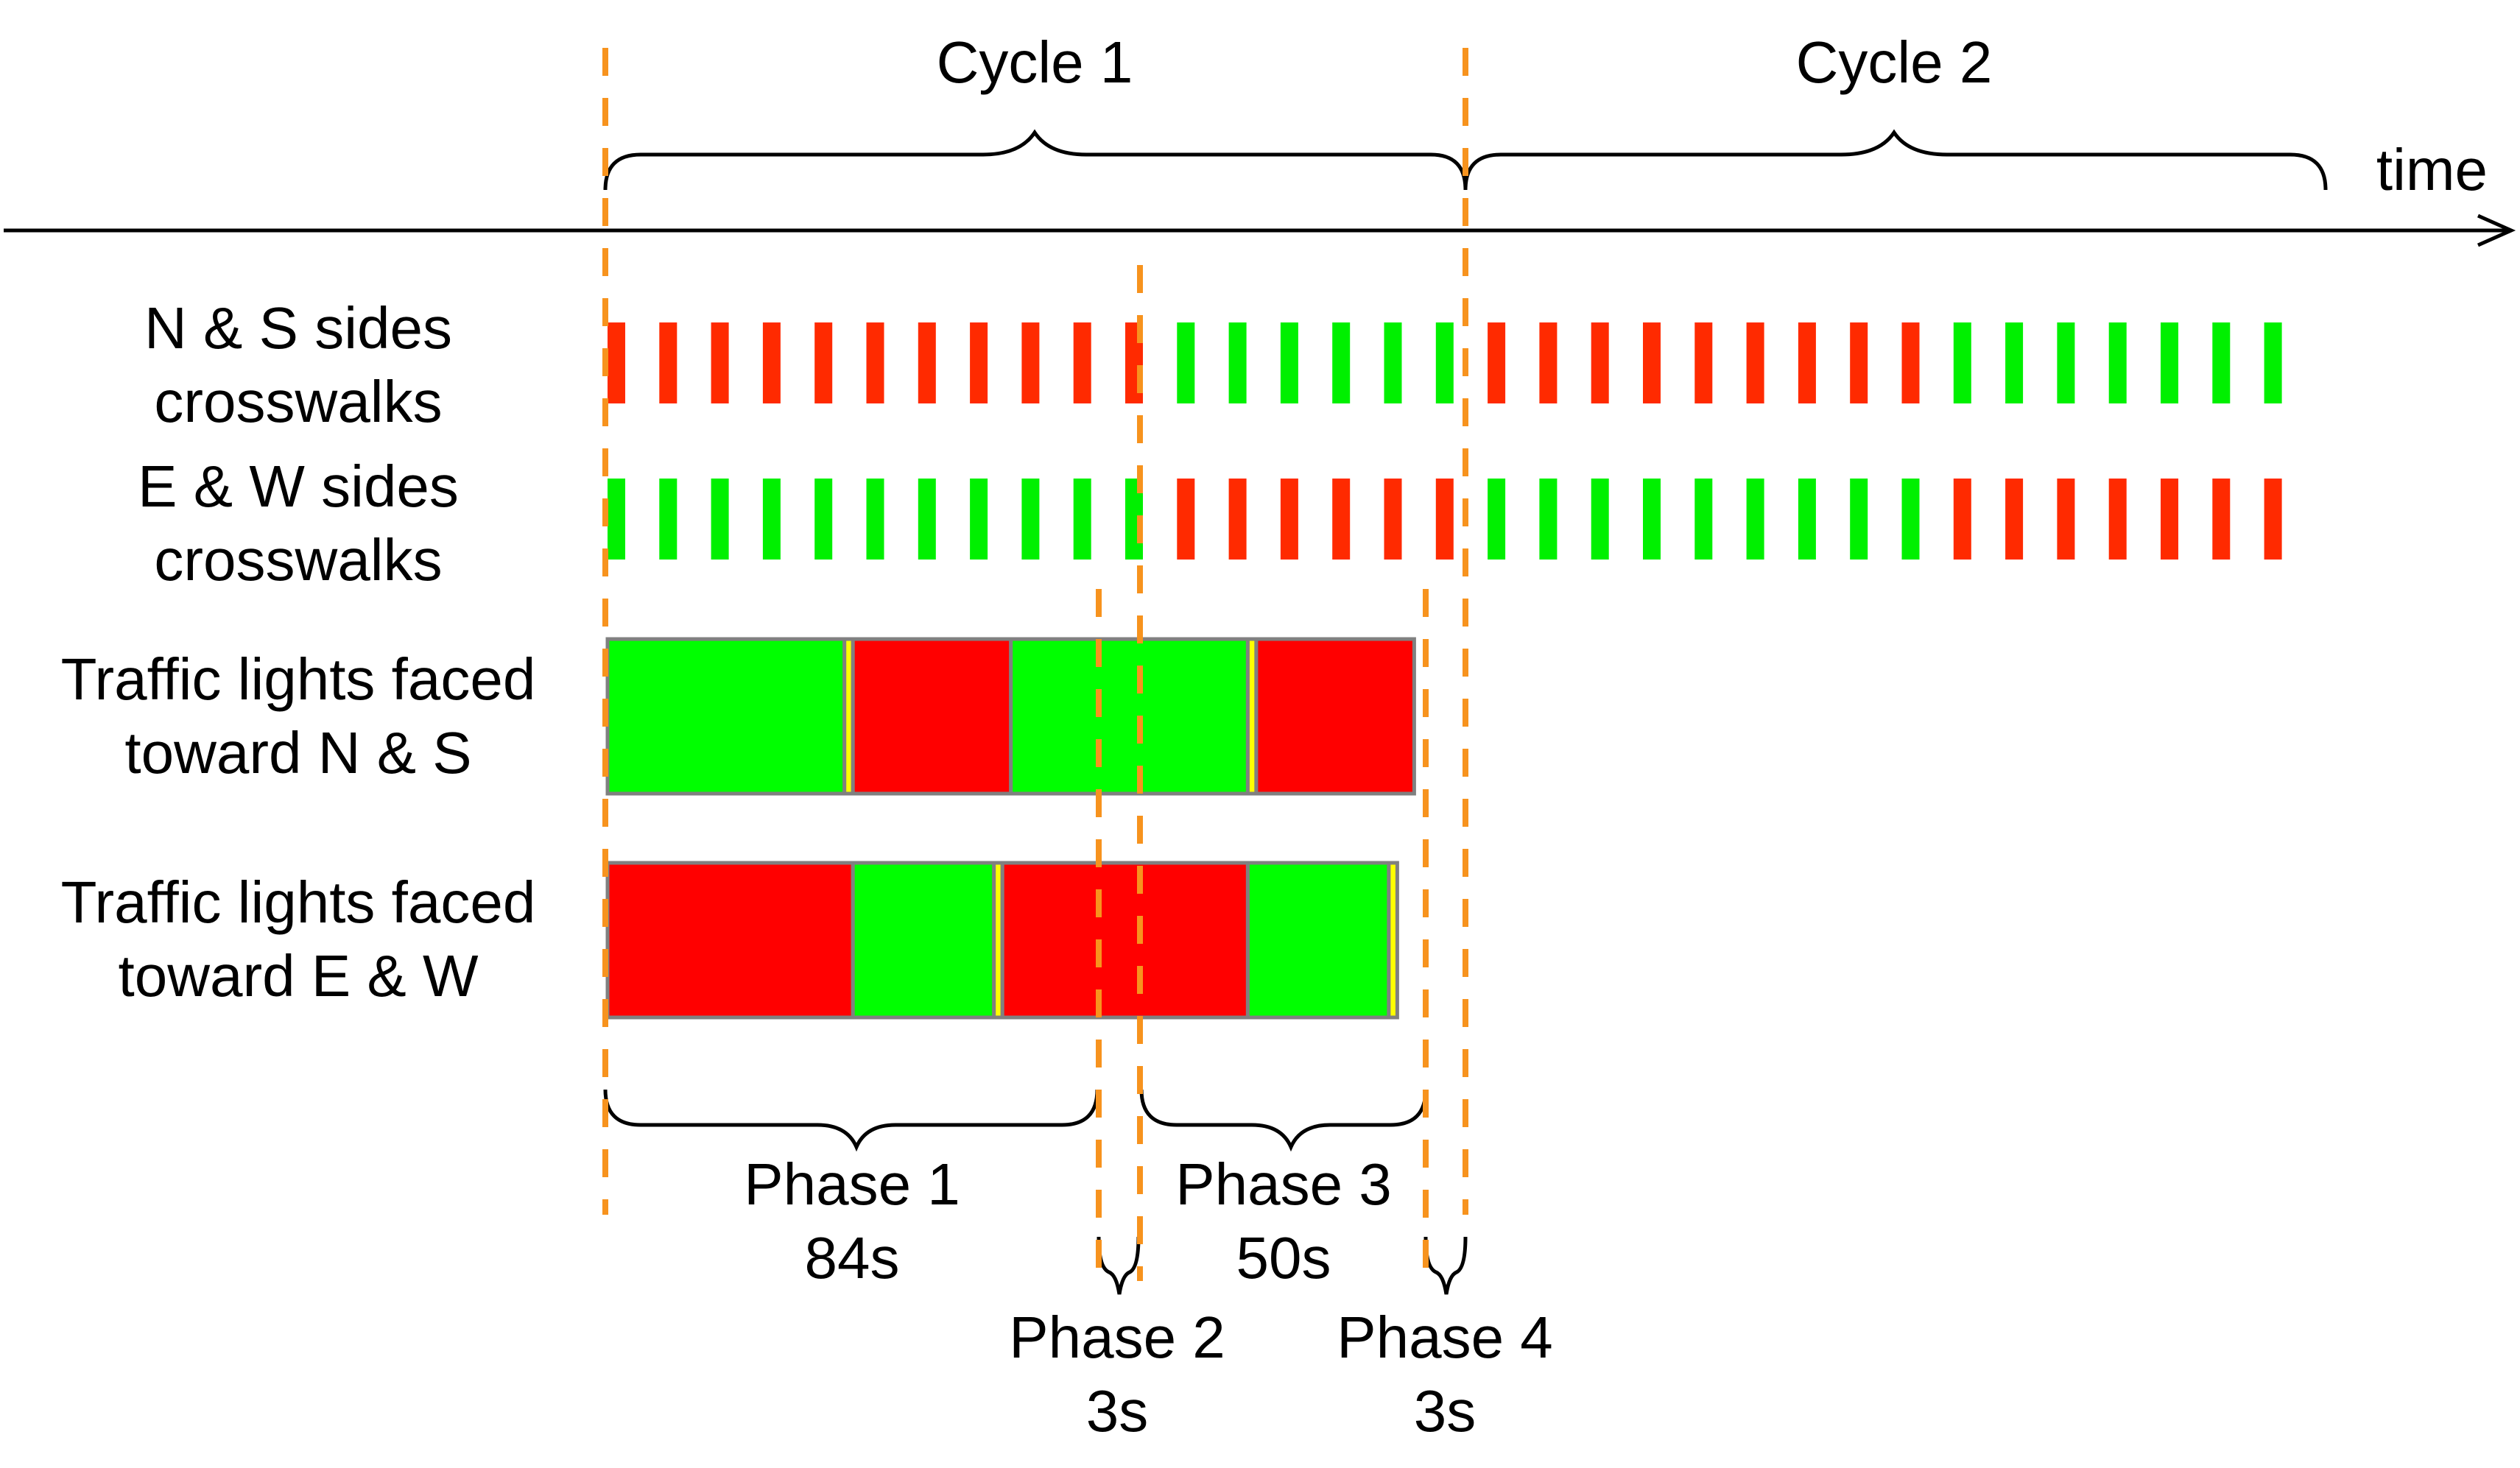 Image resolution: width=2520 pixels, height=1468 pixels. Describe the element at coordinates (1393, 940) in the screenshot. I see `signal-segment-yellow` at that location.